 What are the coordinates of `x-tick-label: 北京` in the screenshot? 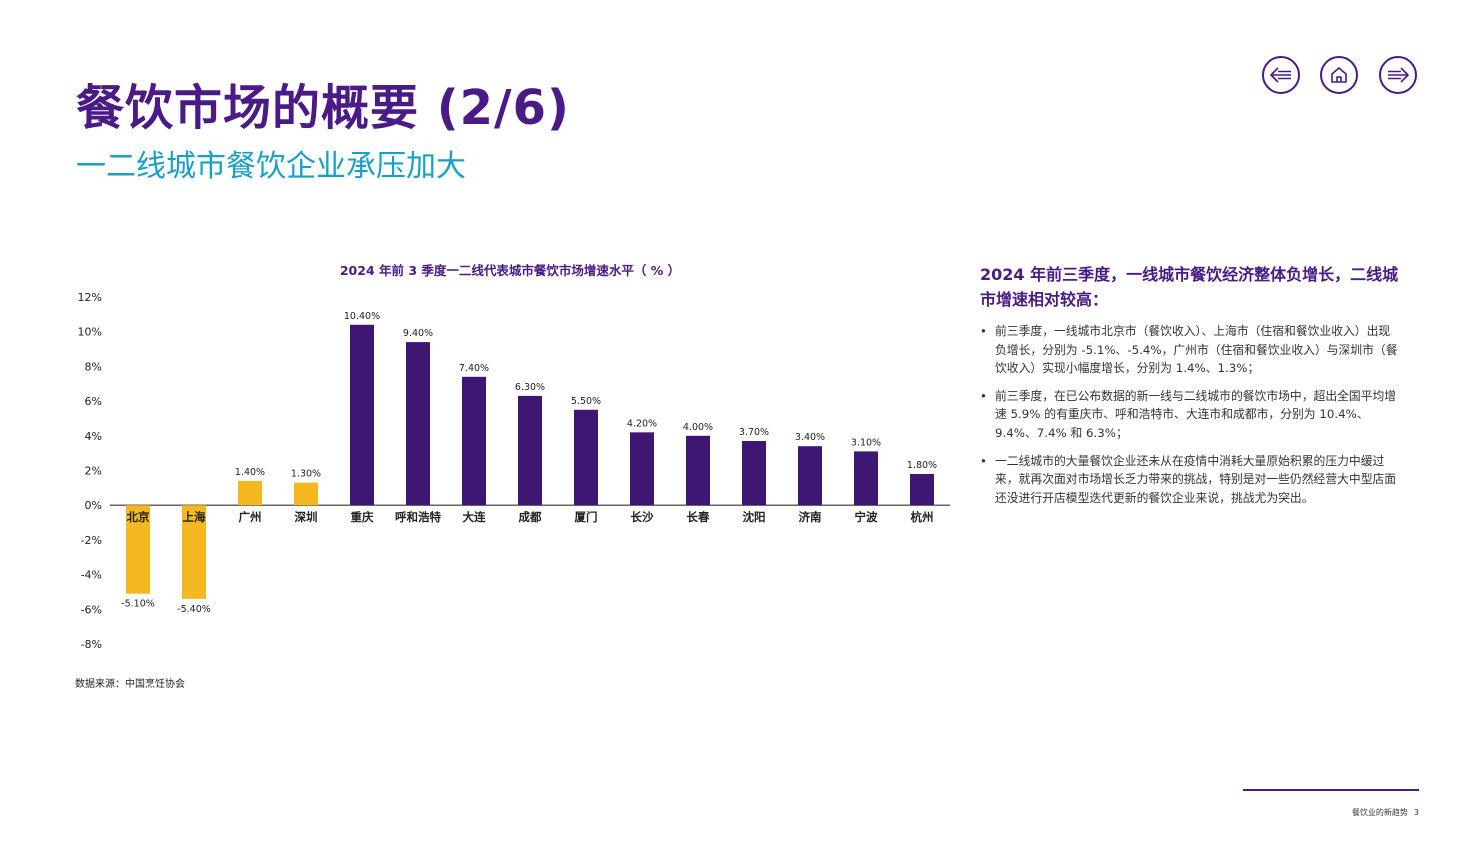 It's located at (138, 517).